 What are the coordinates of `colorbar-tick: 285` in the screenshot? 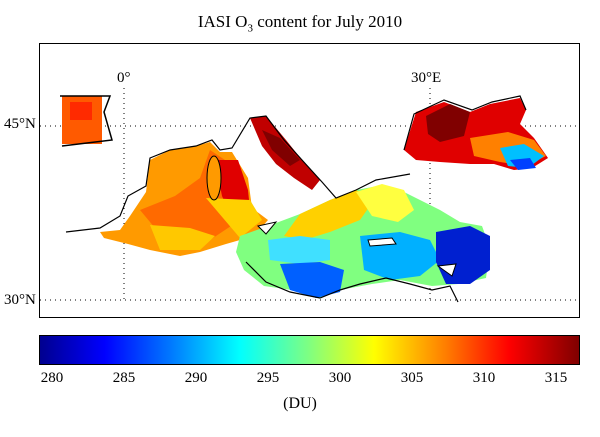 It's located at (124, 378).